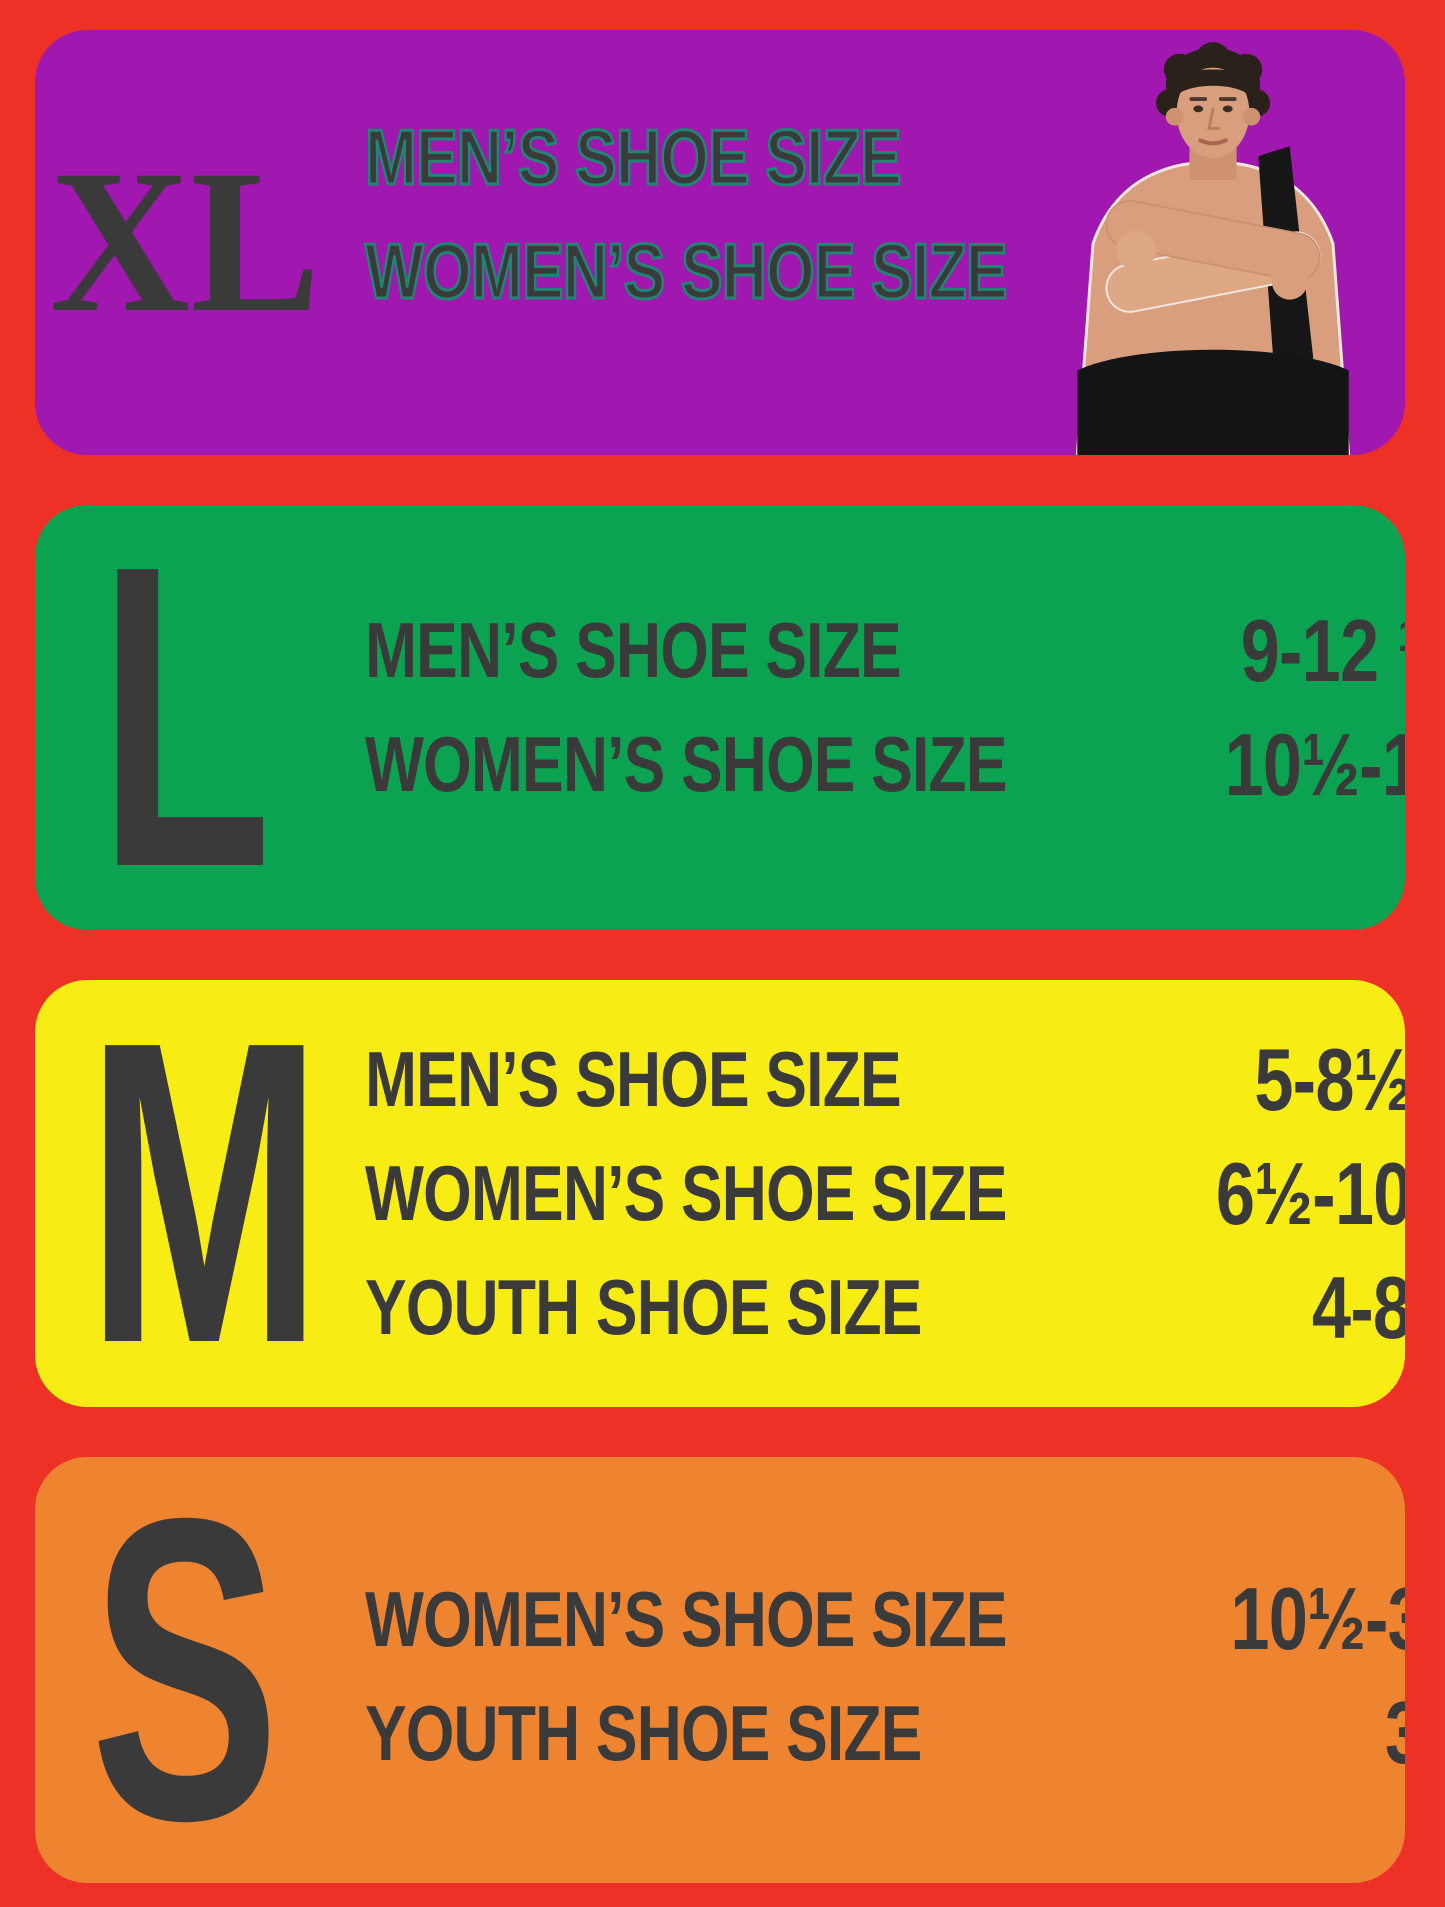  What do you see at coordinates (1322, 650) in the screenshot?
I see `size-row-value: 9-12 ½` at bounding box center [1322, 650].